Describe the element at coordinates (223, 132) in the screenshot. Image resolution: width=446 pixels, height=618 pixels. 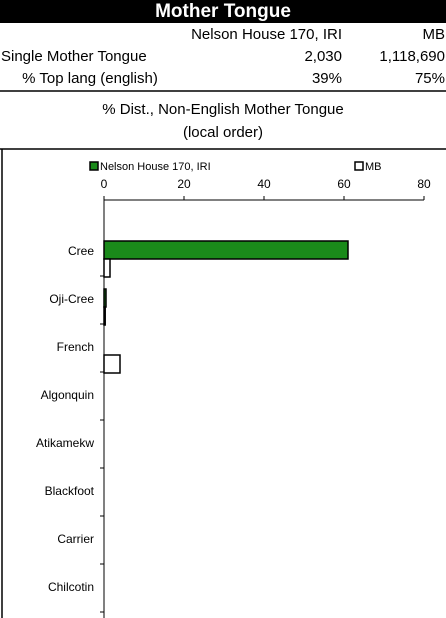
I see `chart-subtitle: (local order)` at that location.